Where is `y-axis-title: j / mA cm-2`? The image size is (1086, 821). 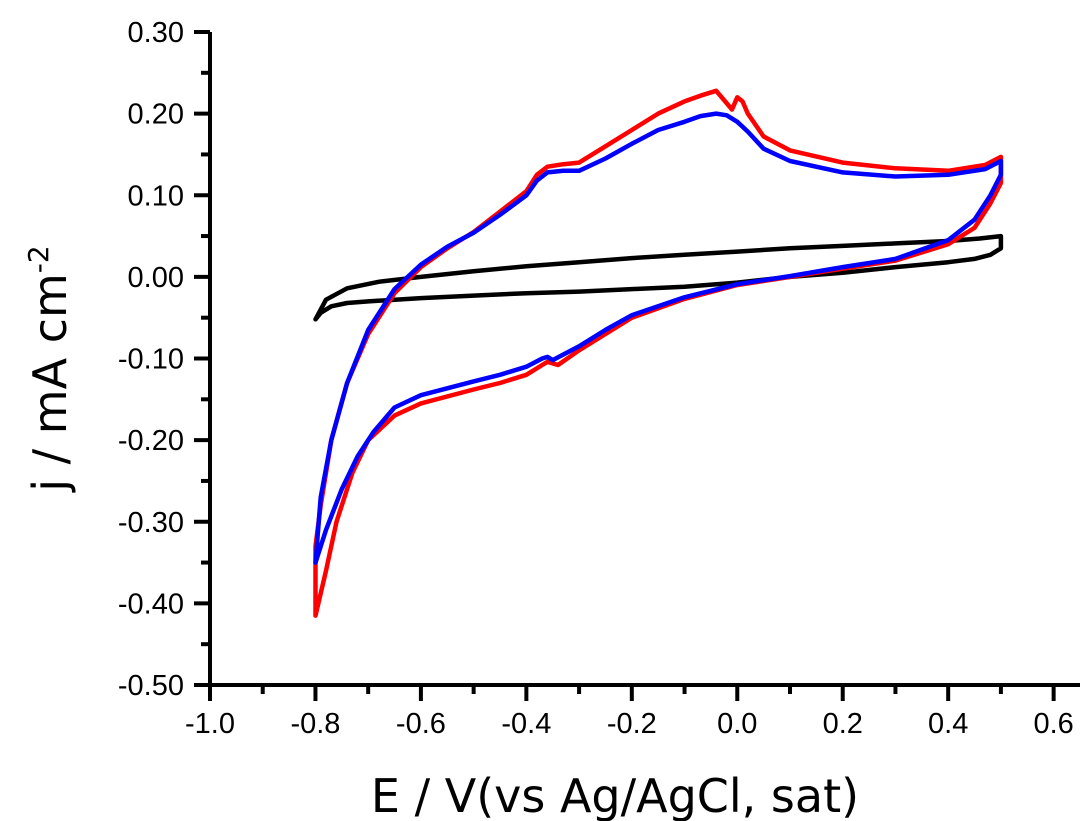
y-axis-title: j / mA cm-2 is located at coordinates (49, 368).